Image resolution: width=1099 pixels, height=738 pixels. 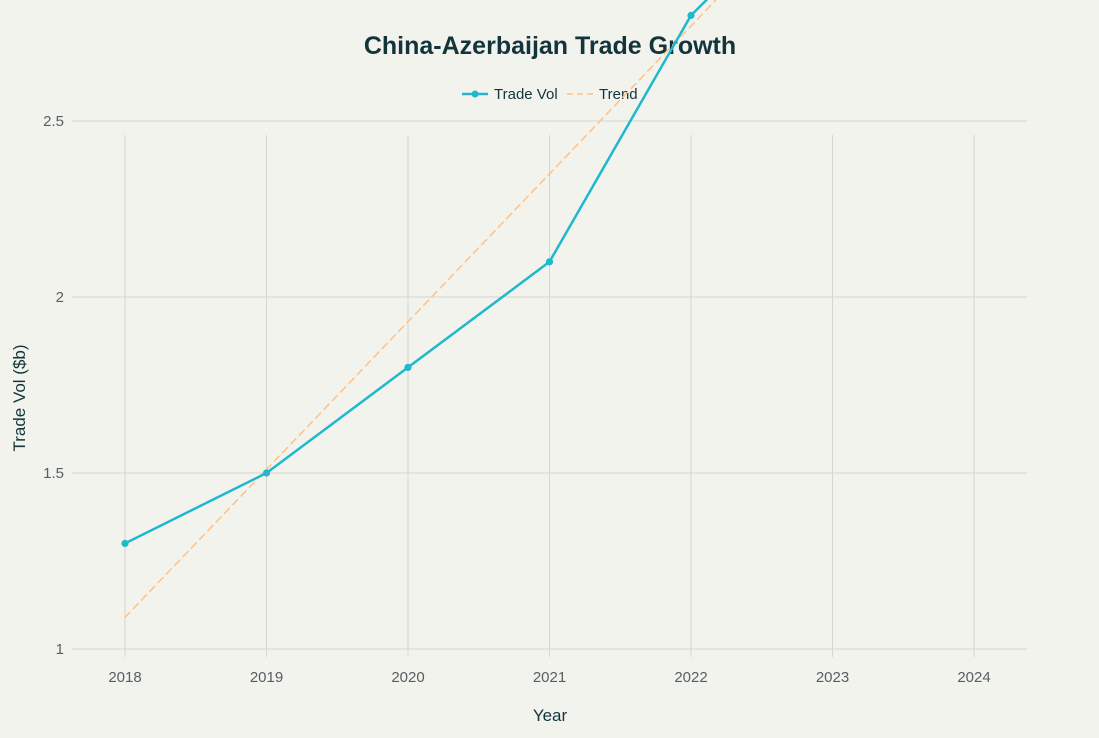 What do you see at coordinates (550, 715) in the screenshot?
I see `x-axis-title: Year` at bounding box center [550, 715].